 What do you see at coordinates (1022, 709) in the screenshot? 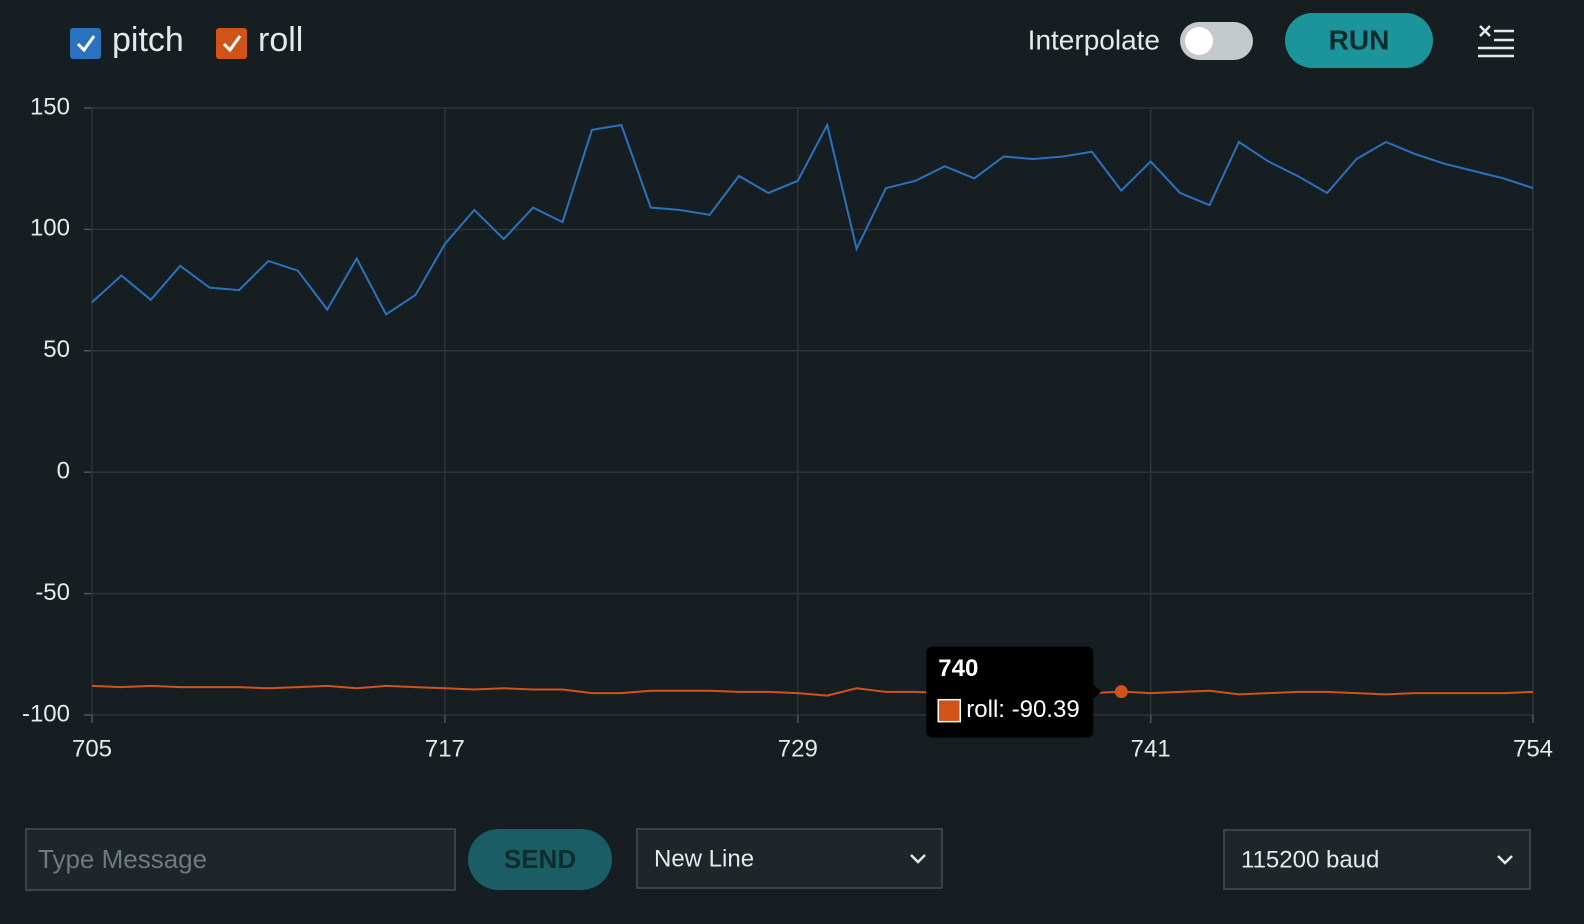
I see `tooltip-label: roll: -90.39` at bounding box center [1022, 709].